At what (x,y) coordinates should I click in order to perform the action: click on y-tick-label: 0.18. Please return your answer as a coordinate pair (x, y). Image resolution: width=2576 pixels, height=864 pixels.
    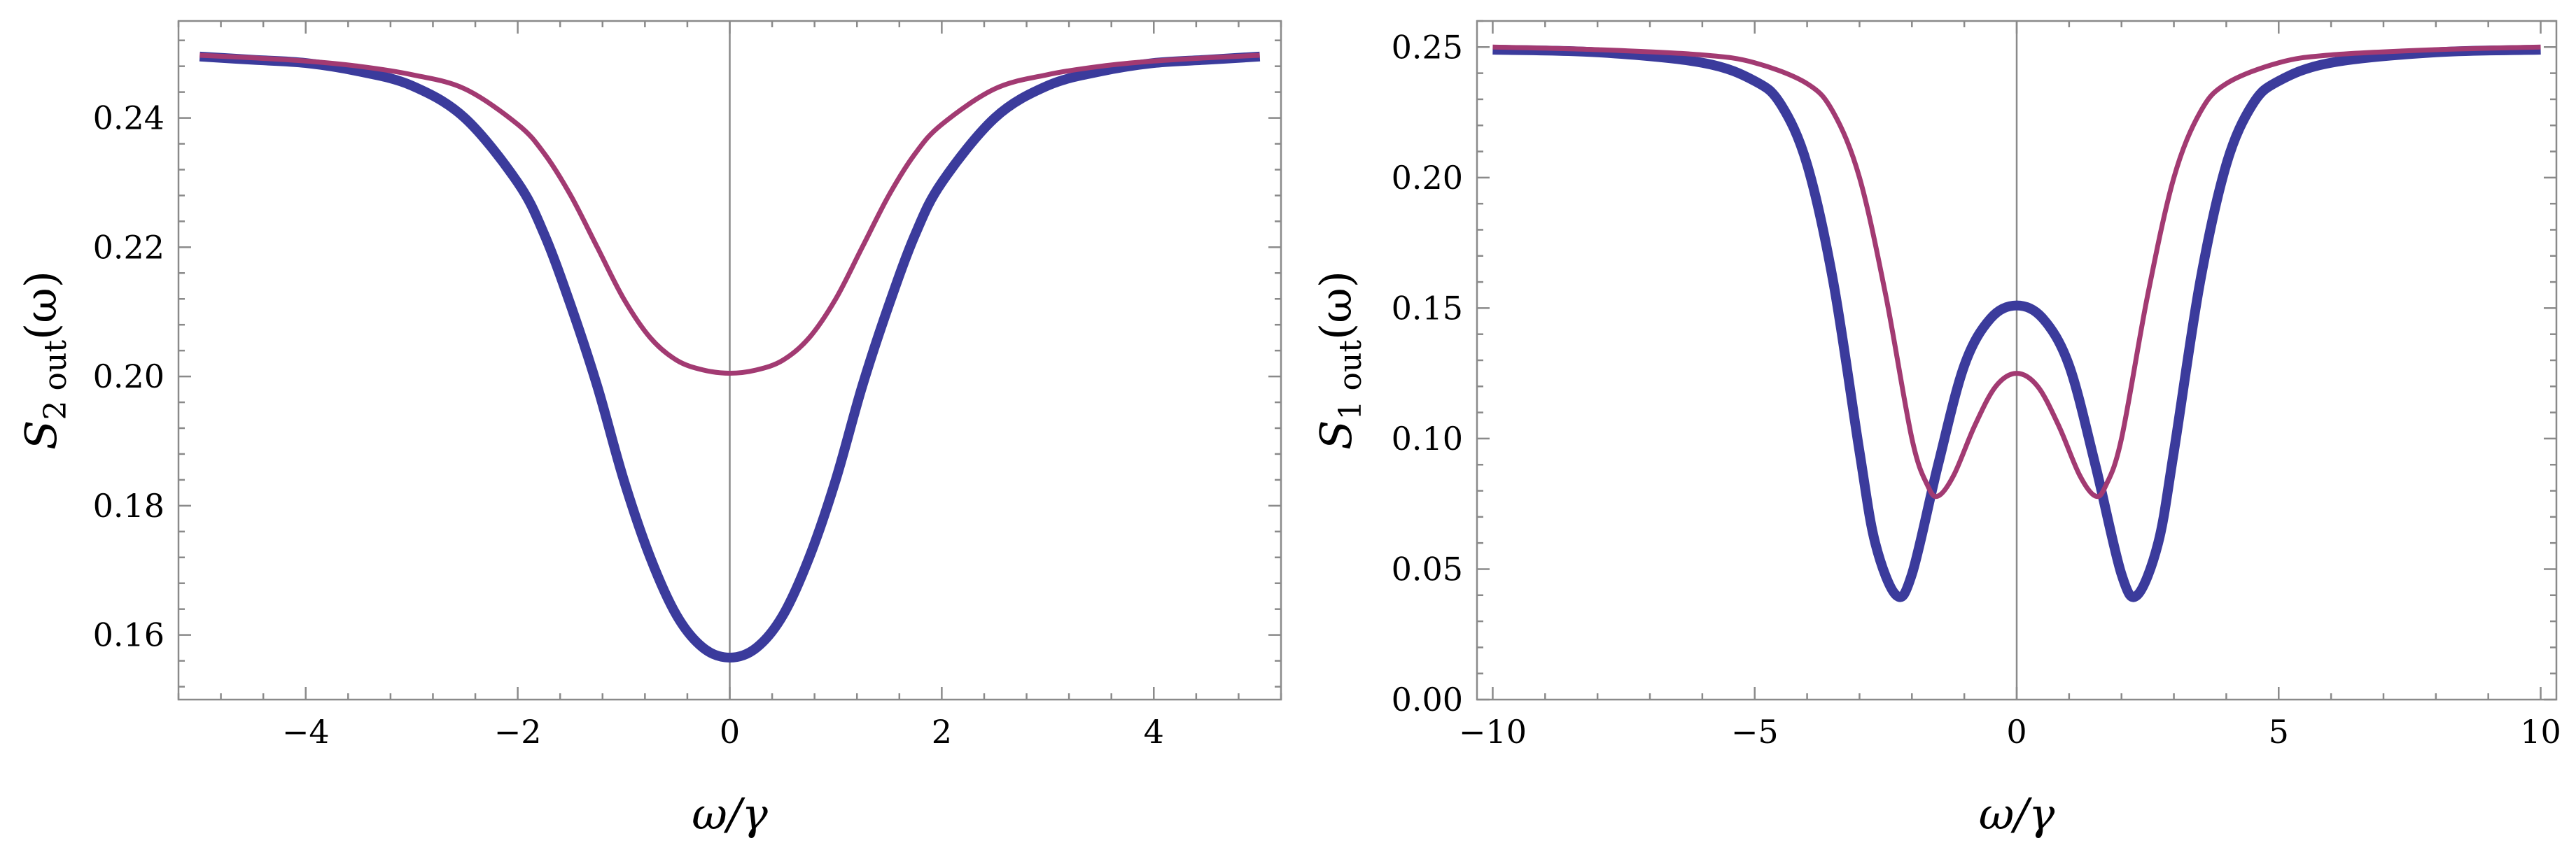
    Looking at the image, I should click on (128, 506).